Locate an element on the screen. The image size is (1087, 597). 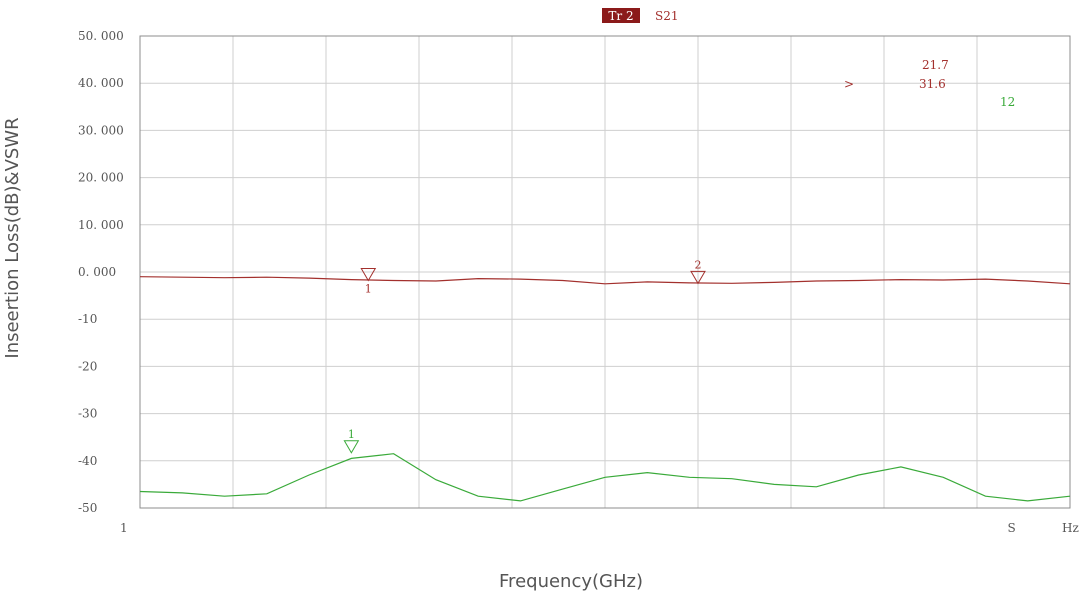
y-tick-label: -50 is located at coordinates (87, 508).